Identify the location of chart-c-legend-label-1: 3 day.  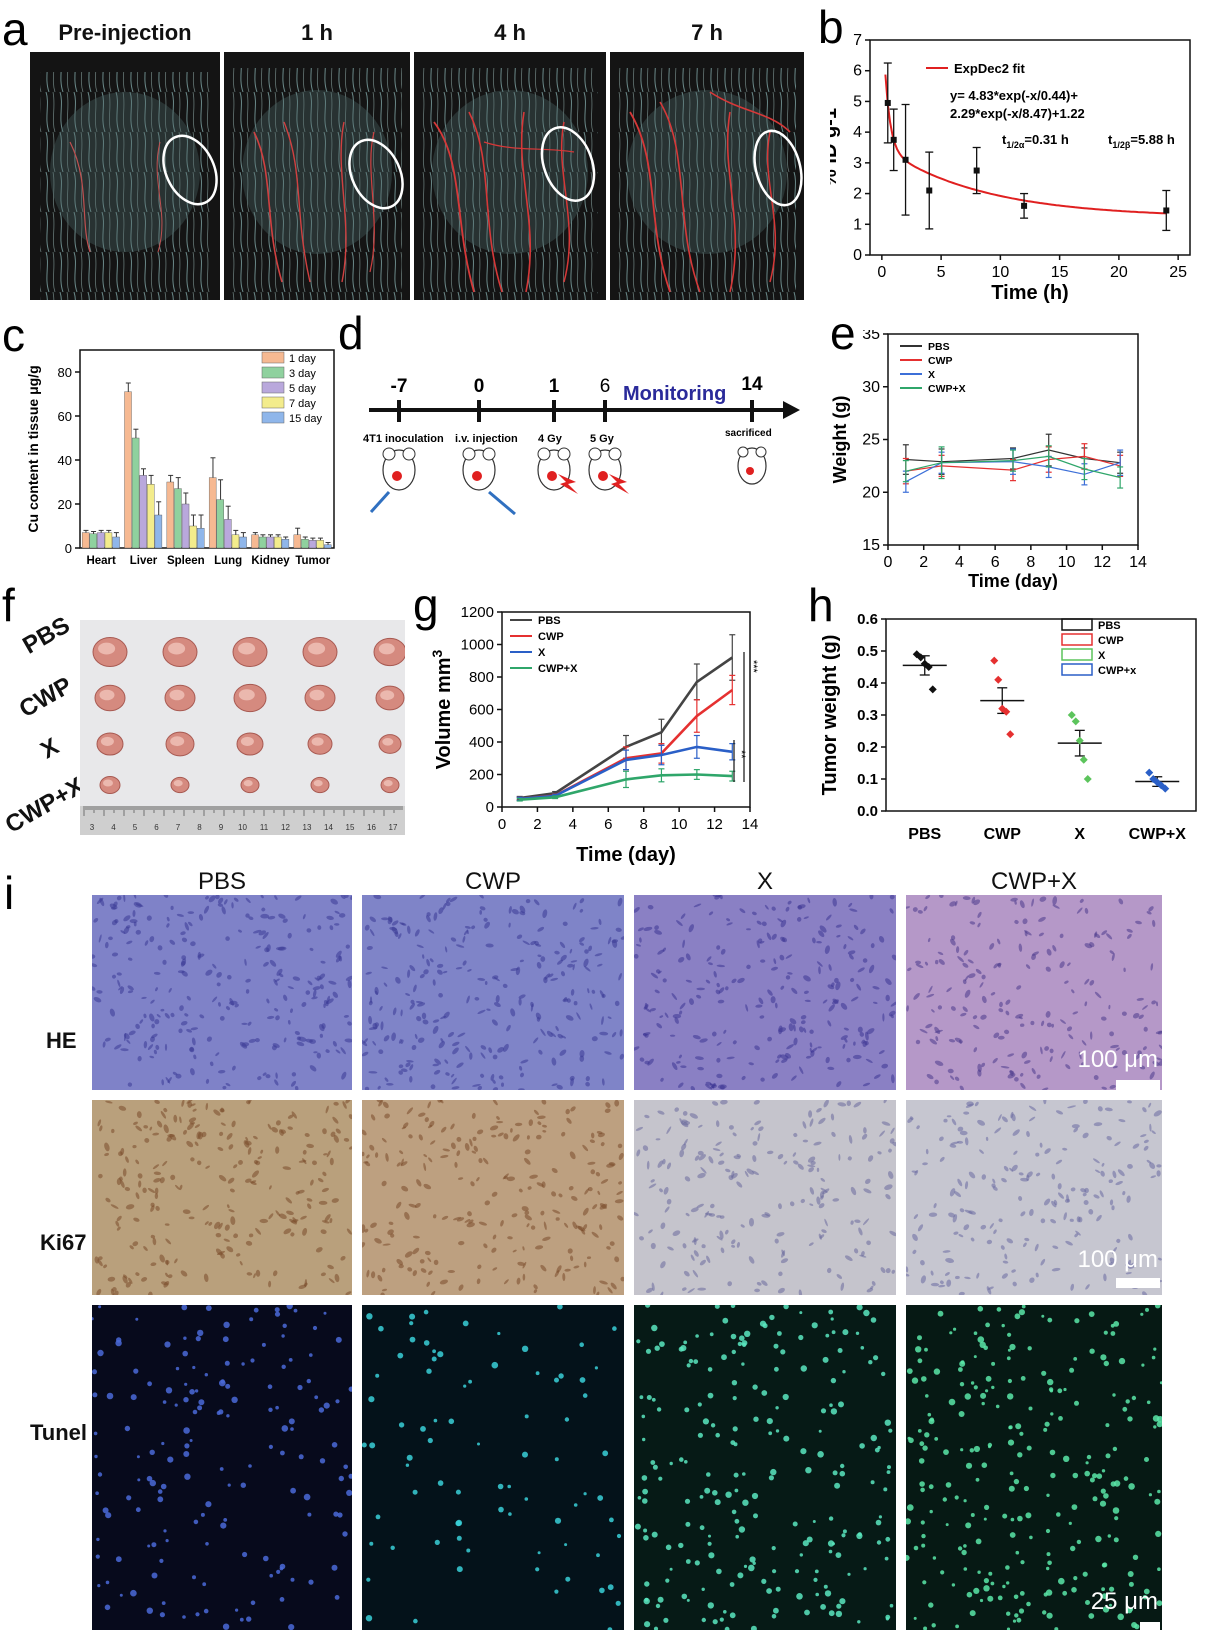
(302, 374).